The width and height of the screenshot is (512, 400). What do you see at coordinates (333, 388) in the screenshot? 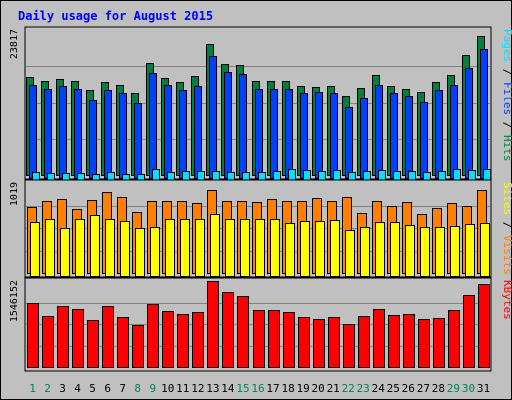
I see `x-tick-label: 21` at bounding box center [333, 388].